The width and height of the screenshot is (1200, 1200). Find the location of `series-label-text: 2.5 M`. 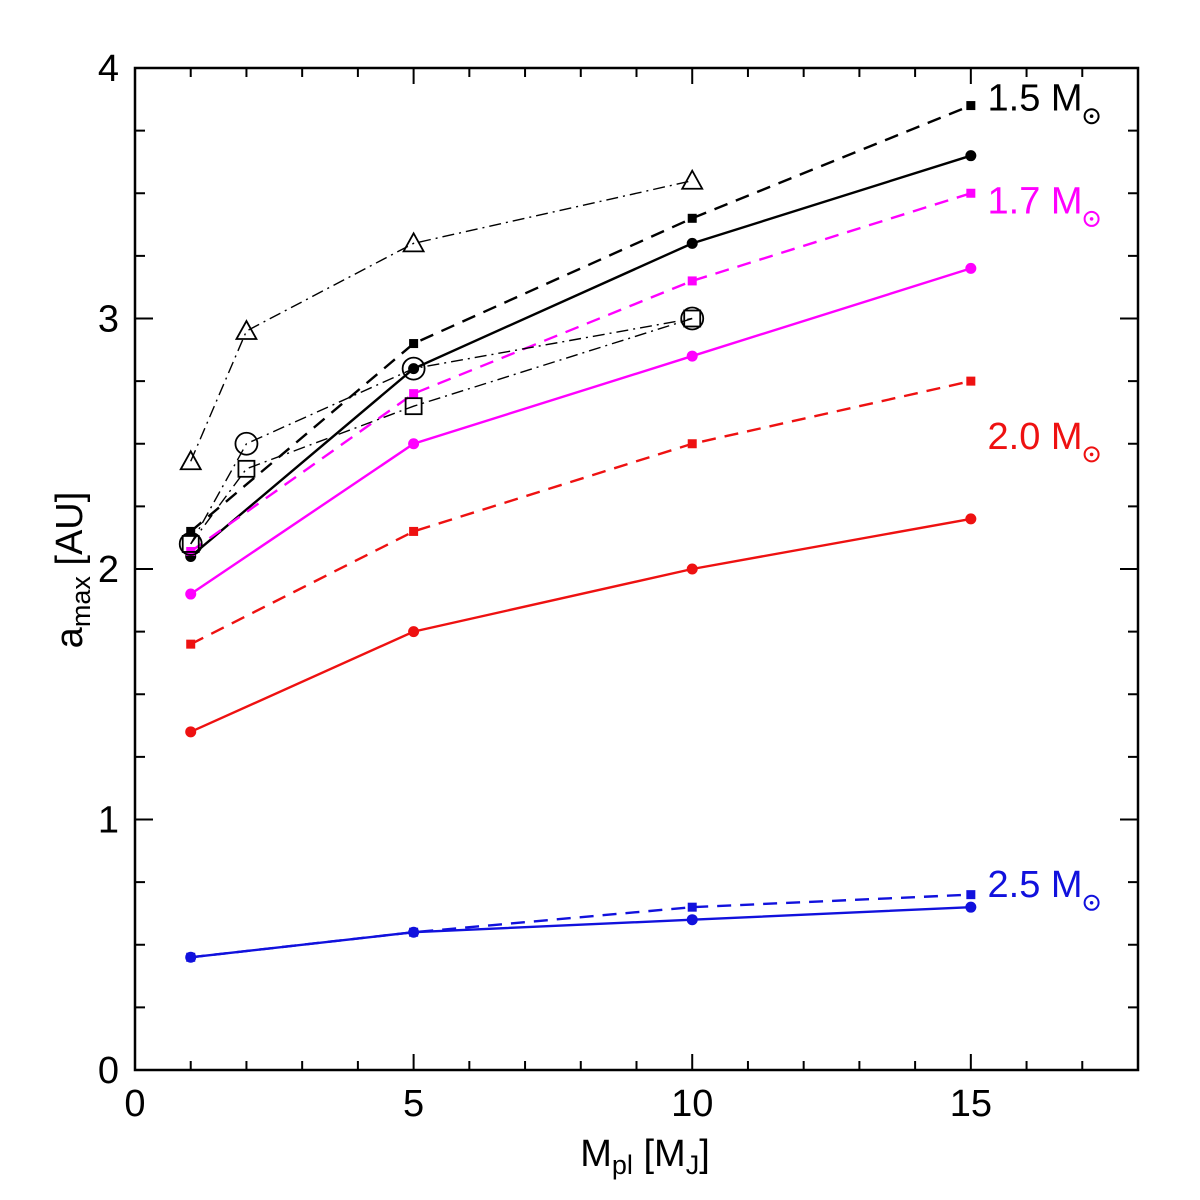

series-label-text: 2.5 M is located at coordinates (1035, 885).